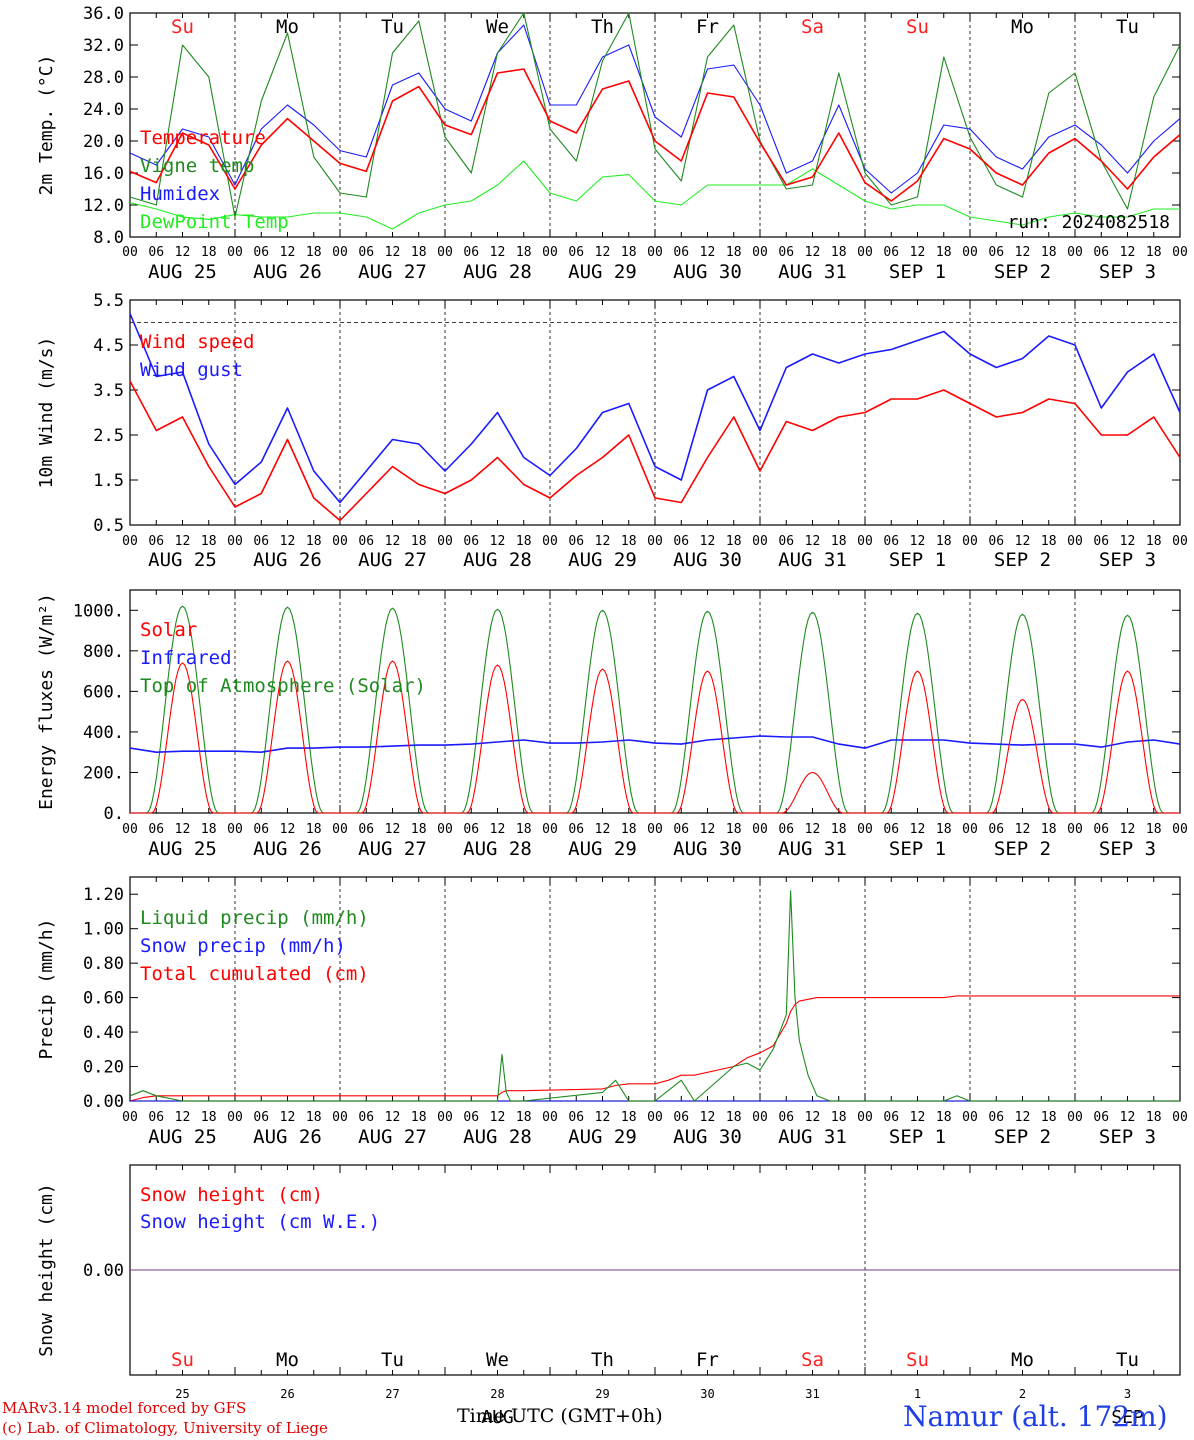 The height and width of the screenshot is (1440, 1194). What do you see at coordinates (46, 989) in the screenshot?
I see `y-axis-title: Precip (mm/h)` at bounding box center [46, 989].